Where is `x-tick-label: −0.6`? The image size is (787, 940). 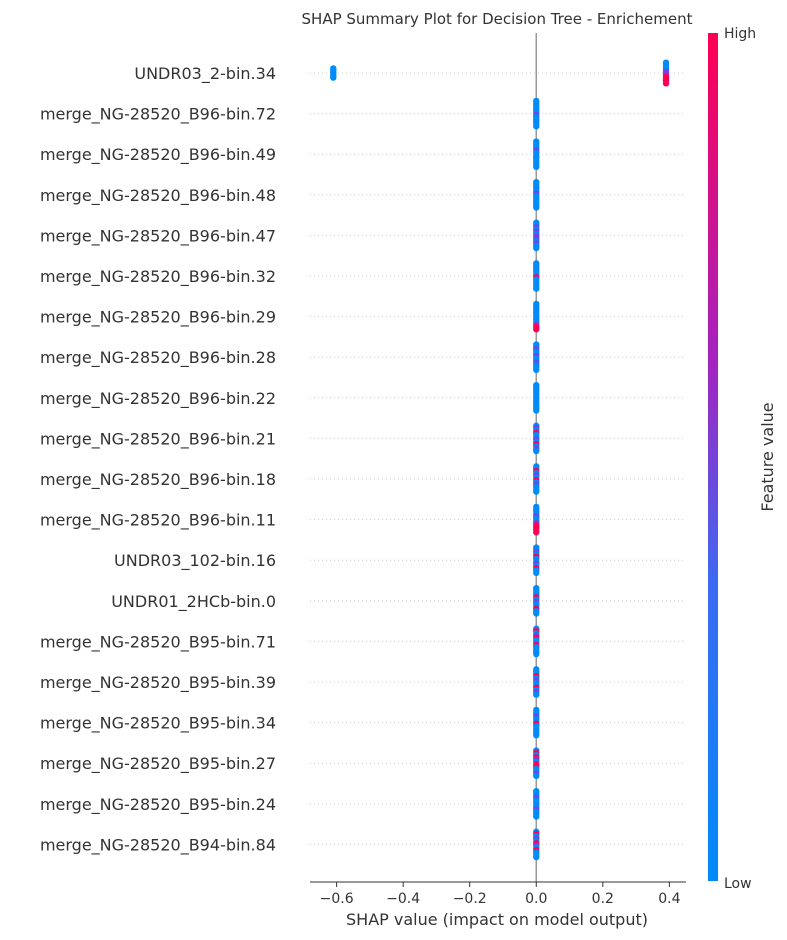
x-tick-label: −0.6 is located at coordinates (337, 899).